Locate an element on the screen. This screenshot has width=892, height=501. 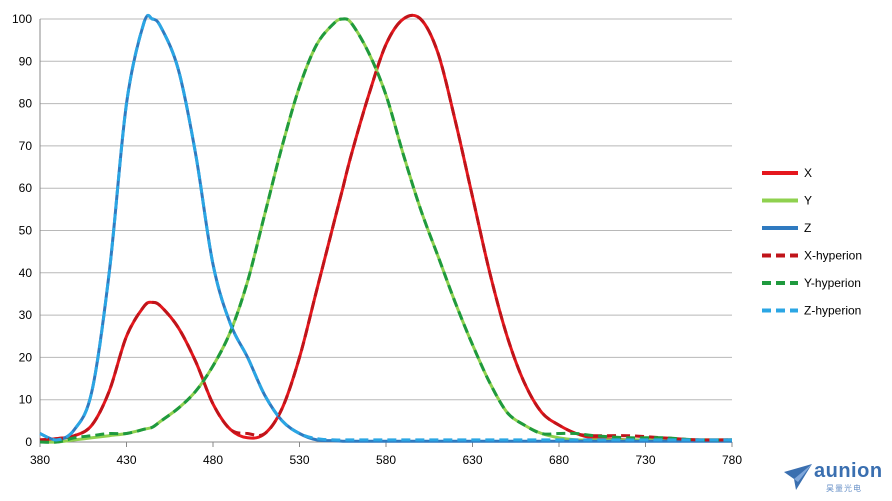
x-tick-label: 680 is located at coordinates (559, 460).